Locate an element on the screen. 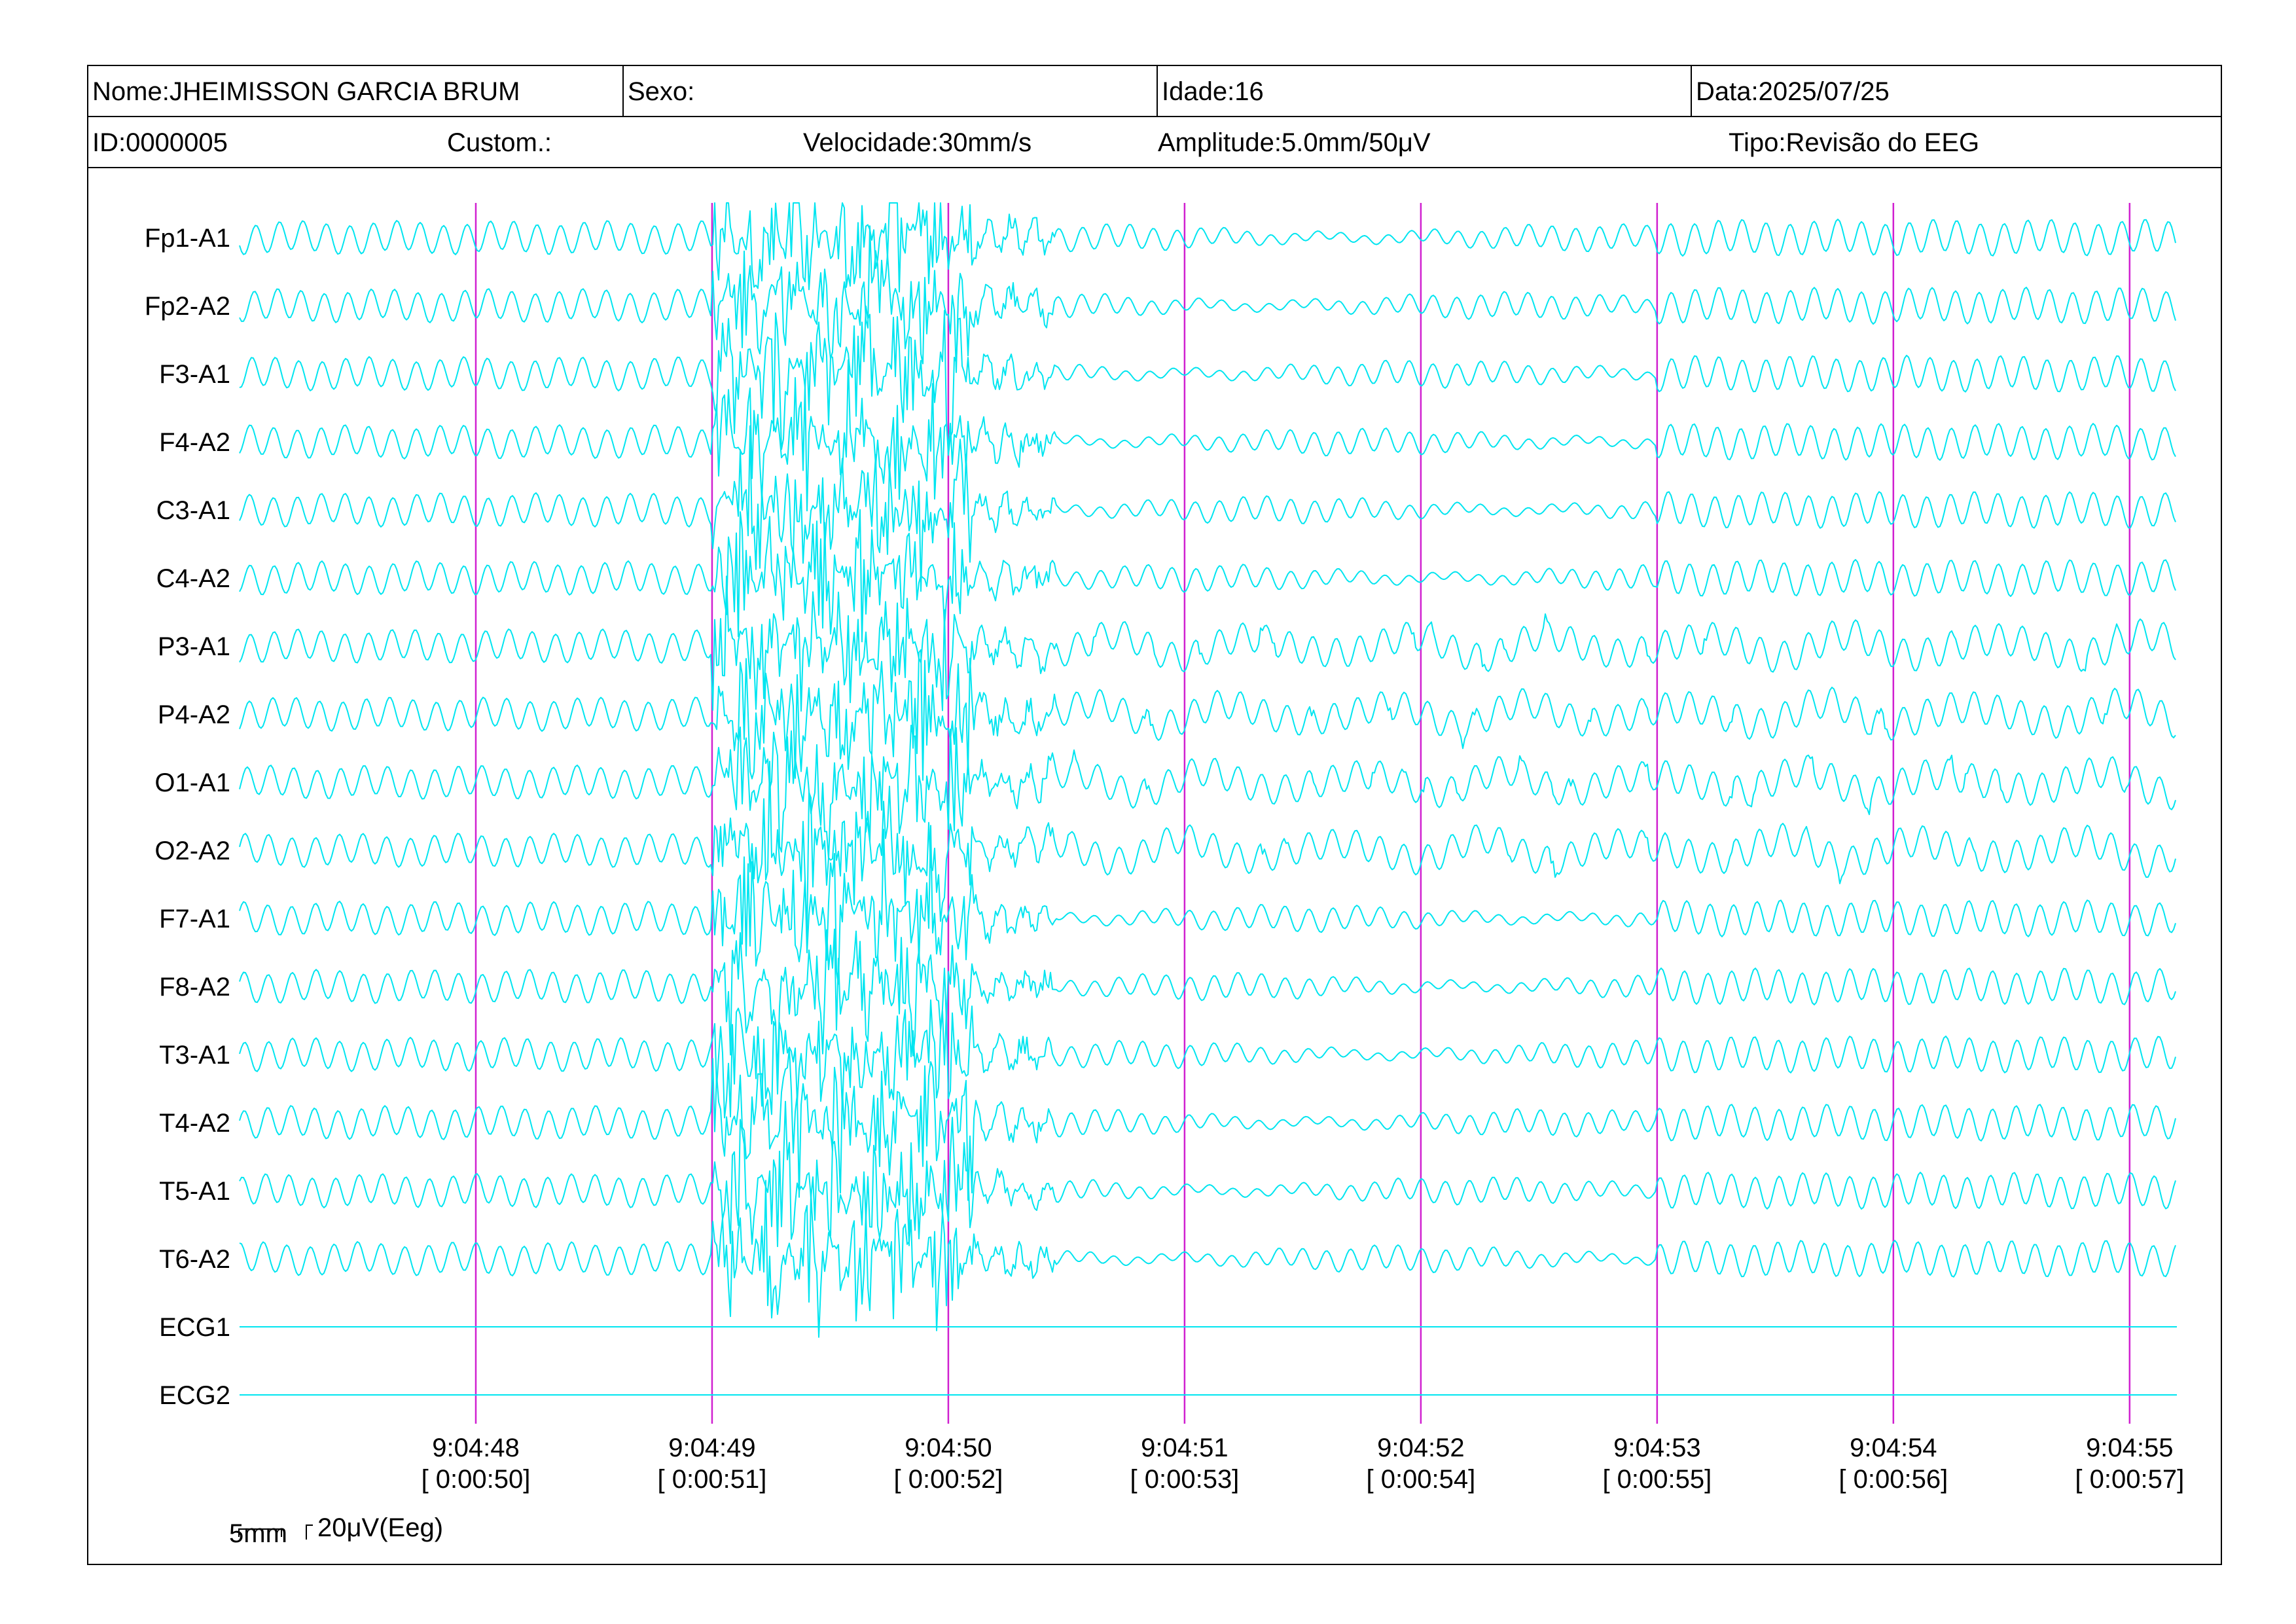 The width and height of the screenshot is (2296, 1624). patient-sex: Sexo: is located at coordinates (889, 91).